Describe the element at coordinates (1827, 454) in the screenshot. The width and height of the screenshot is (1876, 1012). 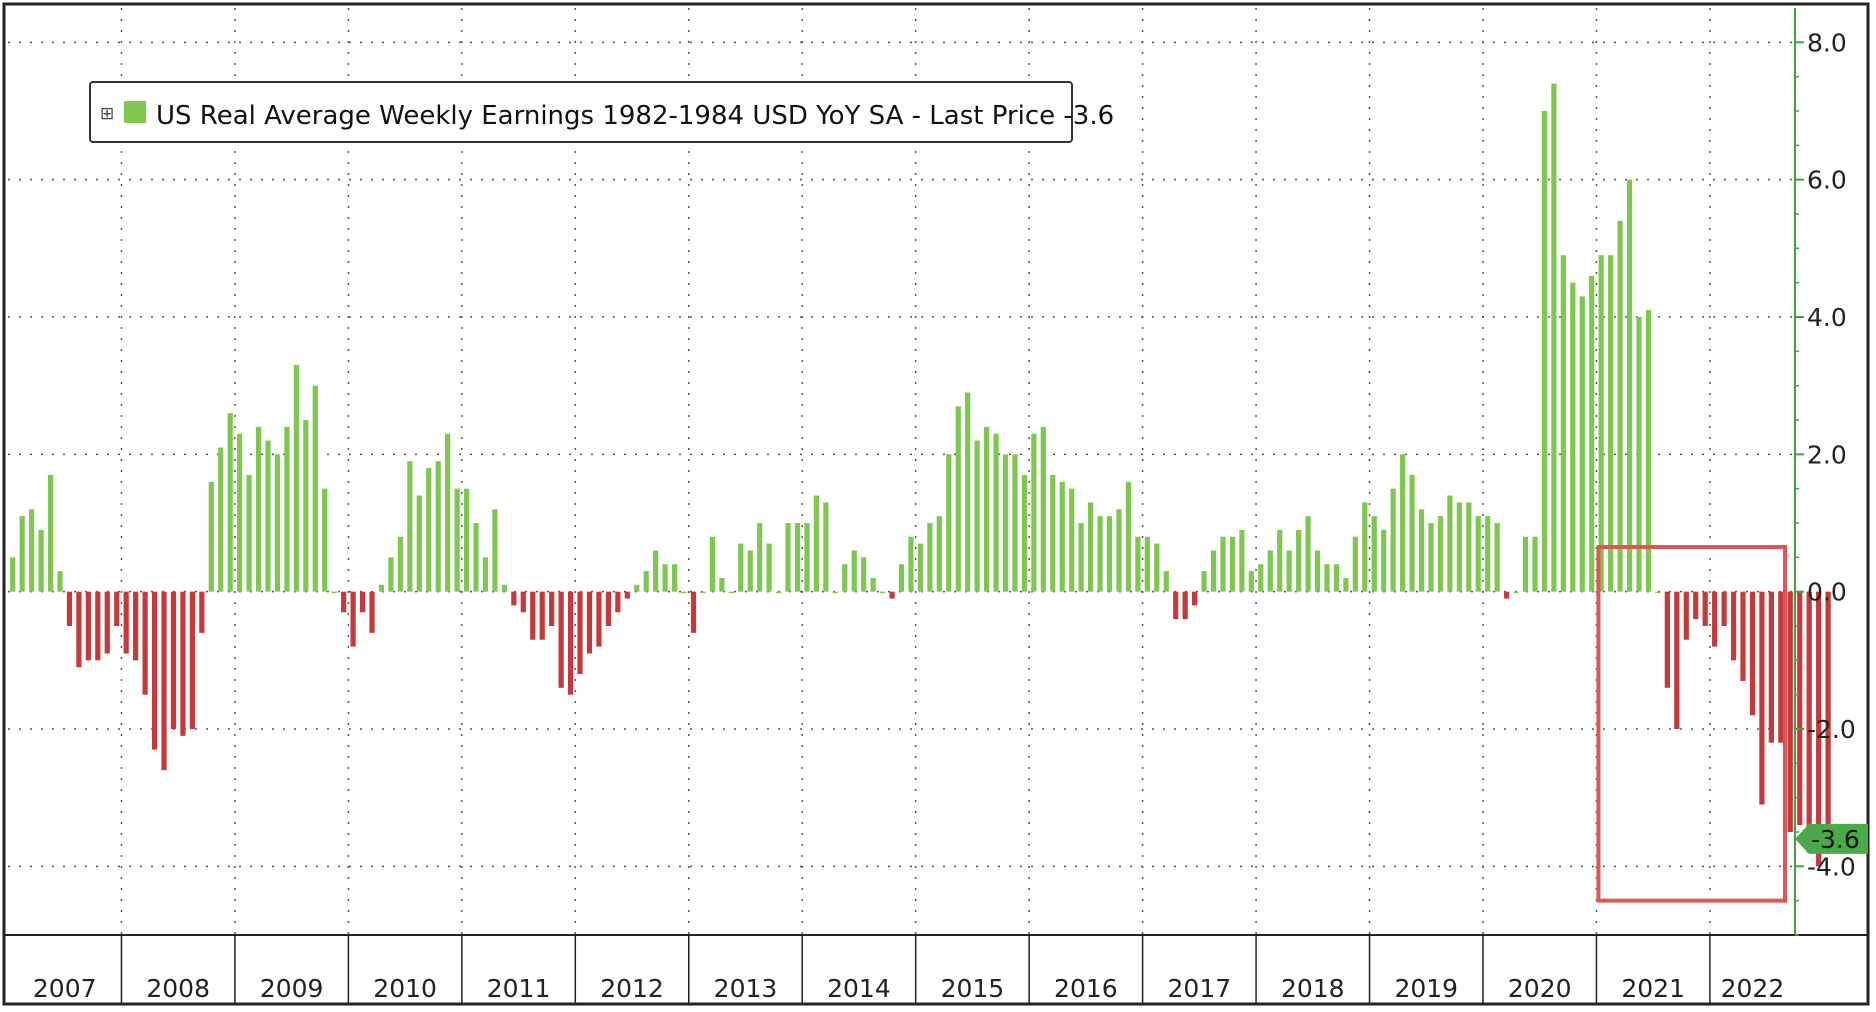
I see `y-tick-label: 2.0` at that location.